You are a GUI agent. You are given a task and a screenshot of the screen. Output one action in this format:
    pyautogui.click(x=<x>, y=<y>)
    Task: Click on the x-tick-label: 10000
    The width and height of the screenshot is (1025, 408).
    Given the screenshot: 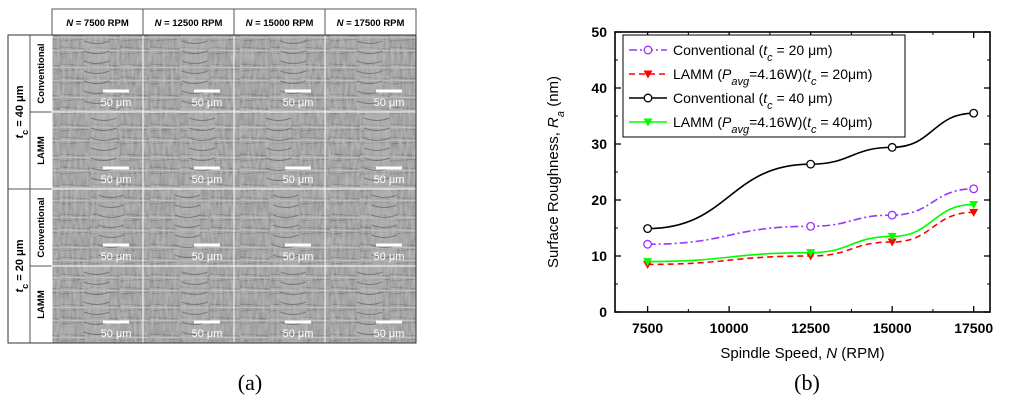 What is the action you would take?
    pyautogui.click(x=729, y=328)
    